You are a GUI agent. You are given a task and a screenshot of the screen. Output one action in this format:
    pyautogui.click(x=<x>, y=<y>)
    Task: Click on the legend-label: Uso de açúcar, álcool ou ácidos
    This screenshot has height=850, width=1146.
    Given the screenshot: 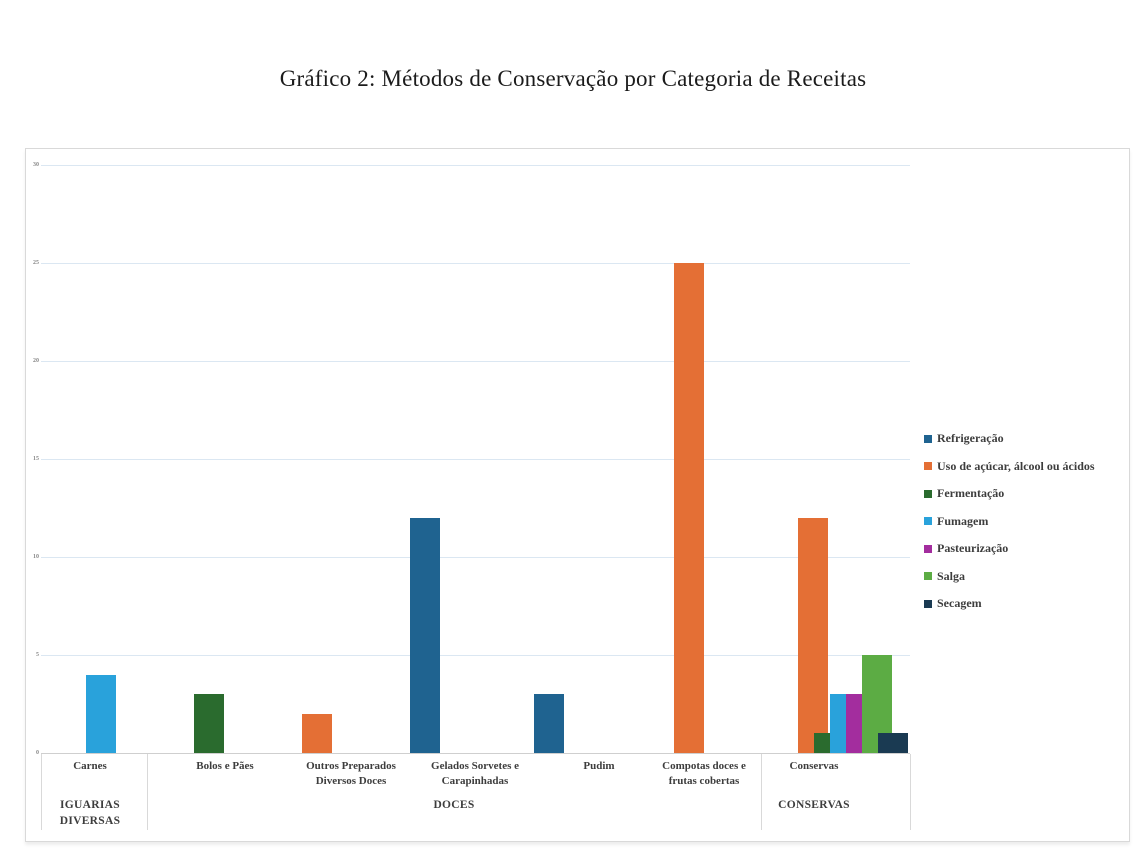 What is the action you would take?
    pyautogui.click(x=1016, y=465)
    